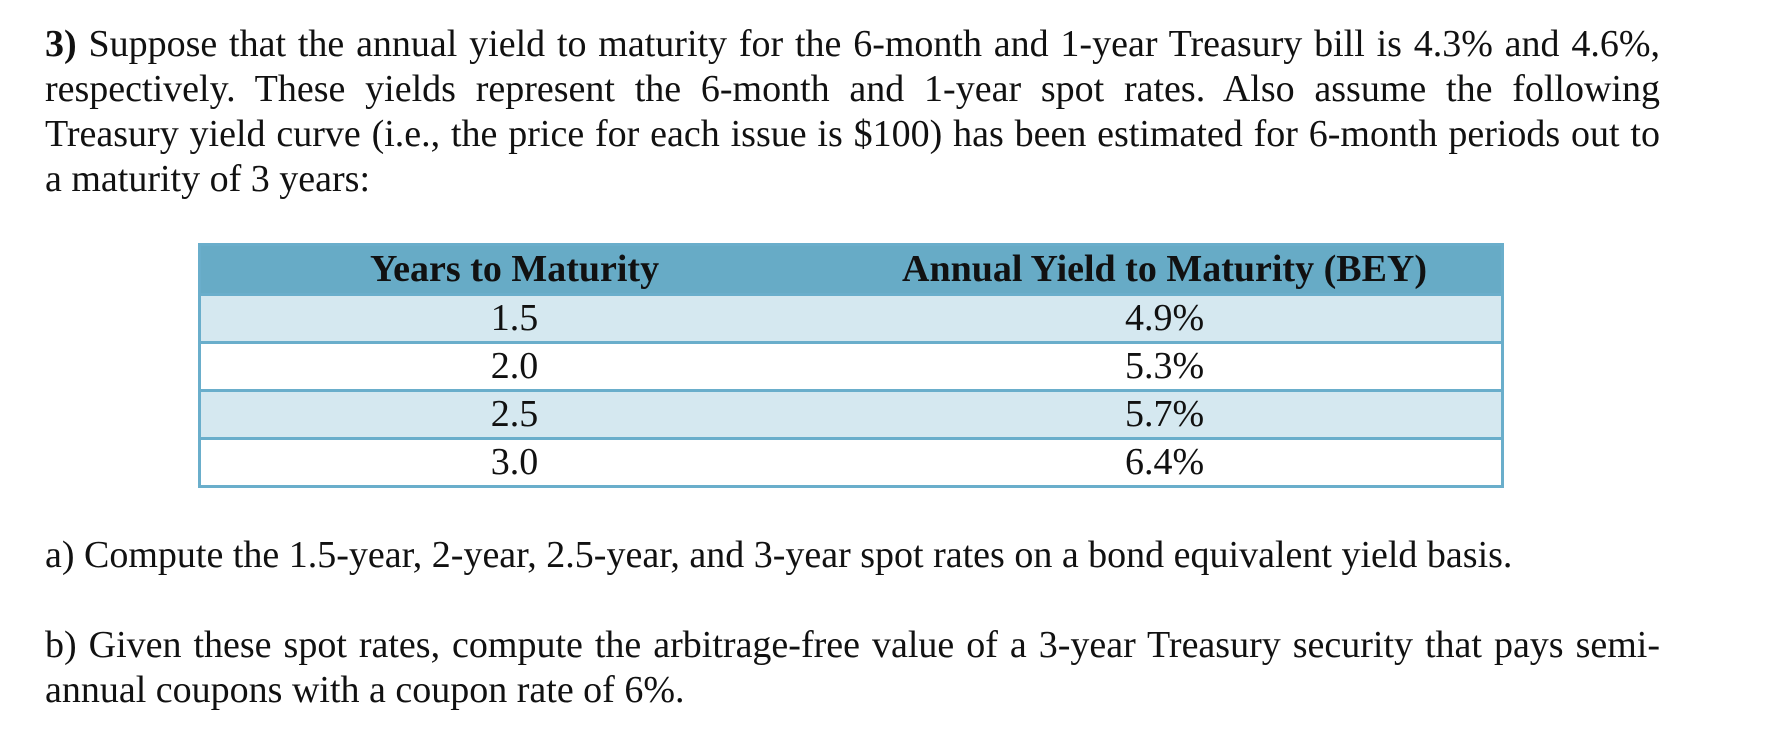 This screenshot has height=730, width=1776. Describe the element at coordinates (1165, 463) in the screenshot. I see `cell-yield: 6.4%` at that location.